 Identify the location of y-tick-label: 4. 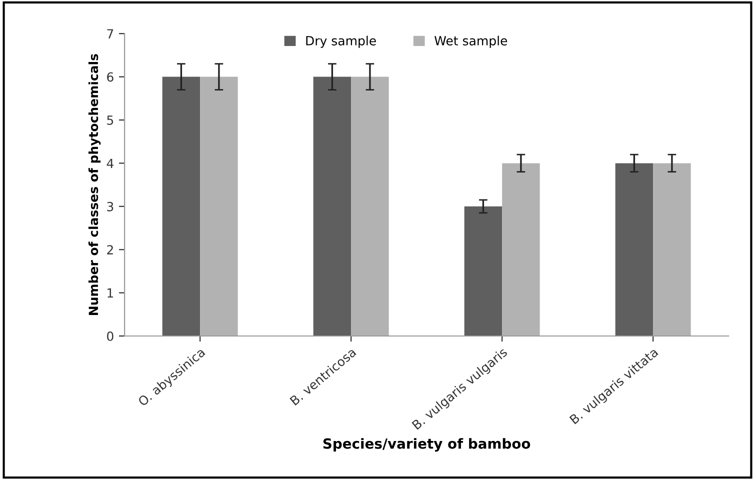
(110, 163).